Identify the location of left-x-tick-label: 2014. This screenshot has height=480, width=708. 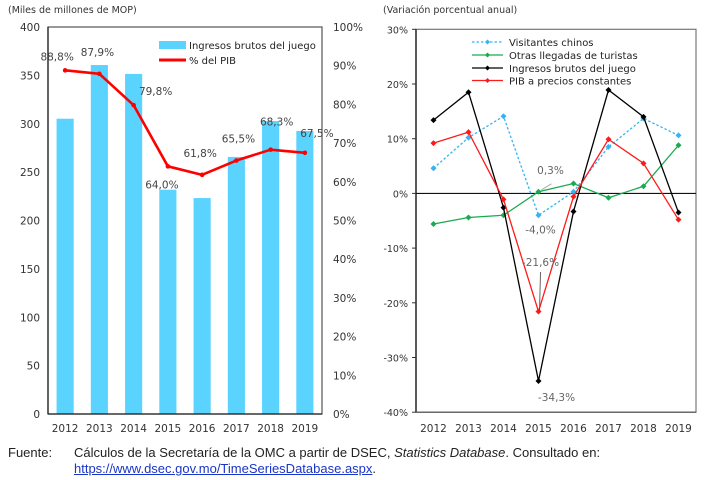
(133, 429).